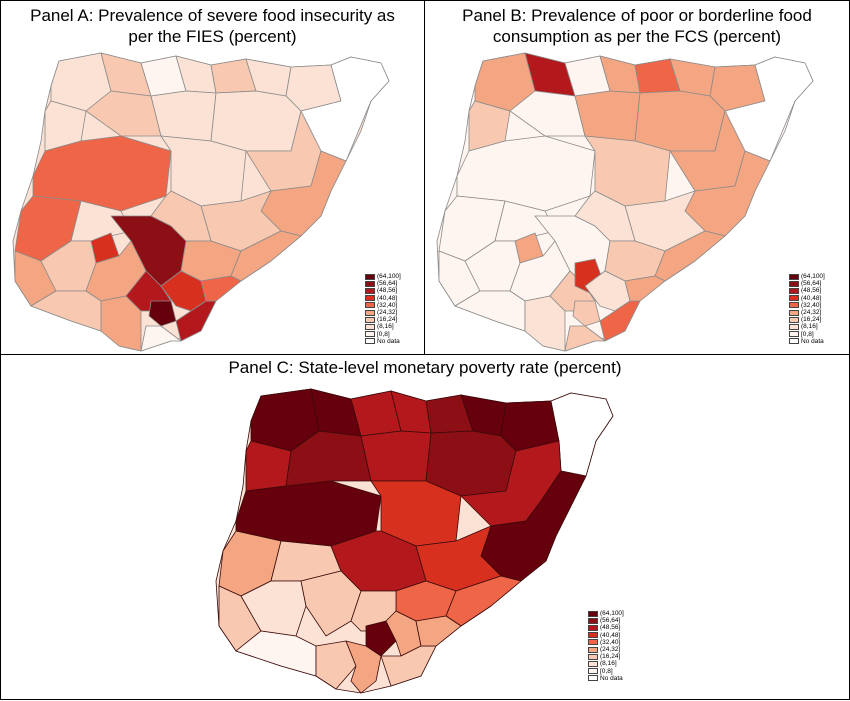  What do you see at coordinates (606, 642) in the screenshot?
I see `legend-item: (32,40]` at bounding box center [606, 642].